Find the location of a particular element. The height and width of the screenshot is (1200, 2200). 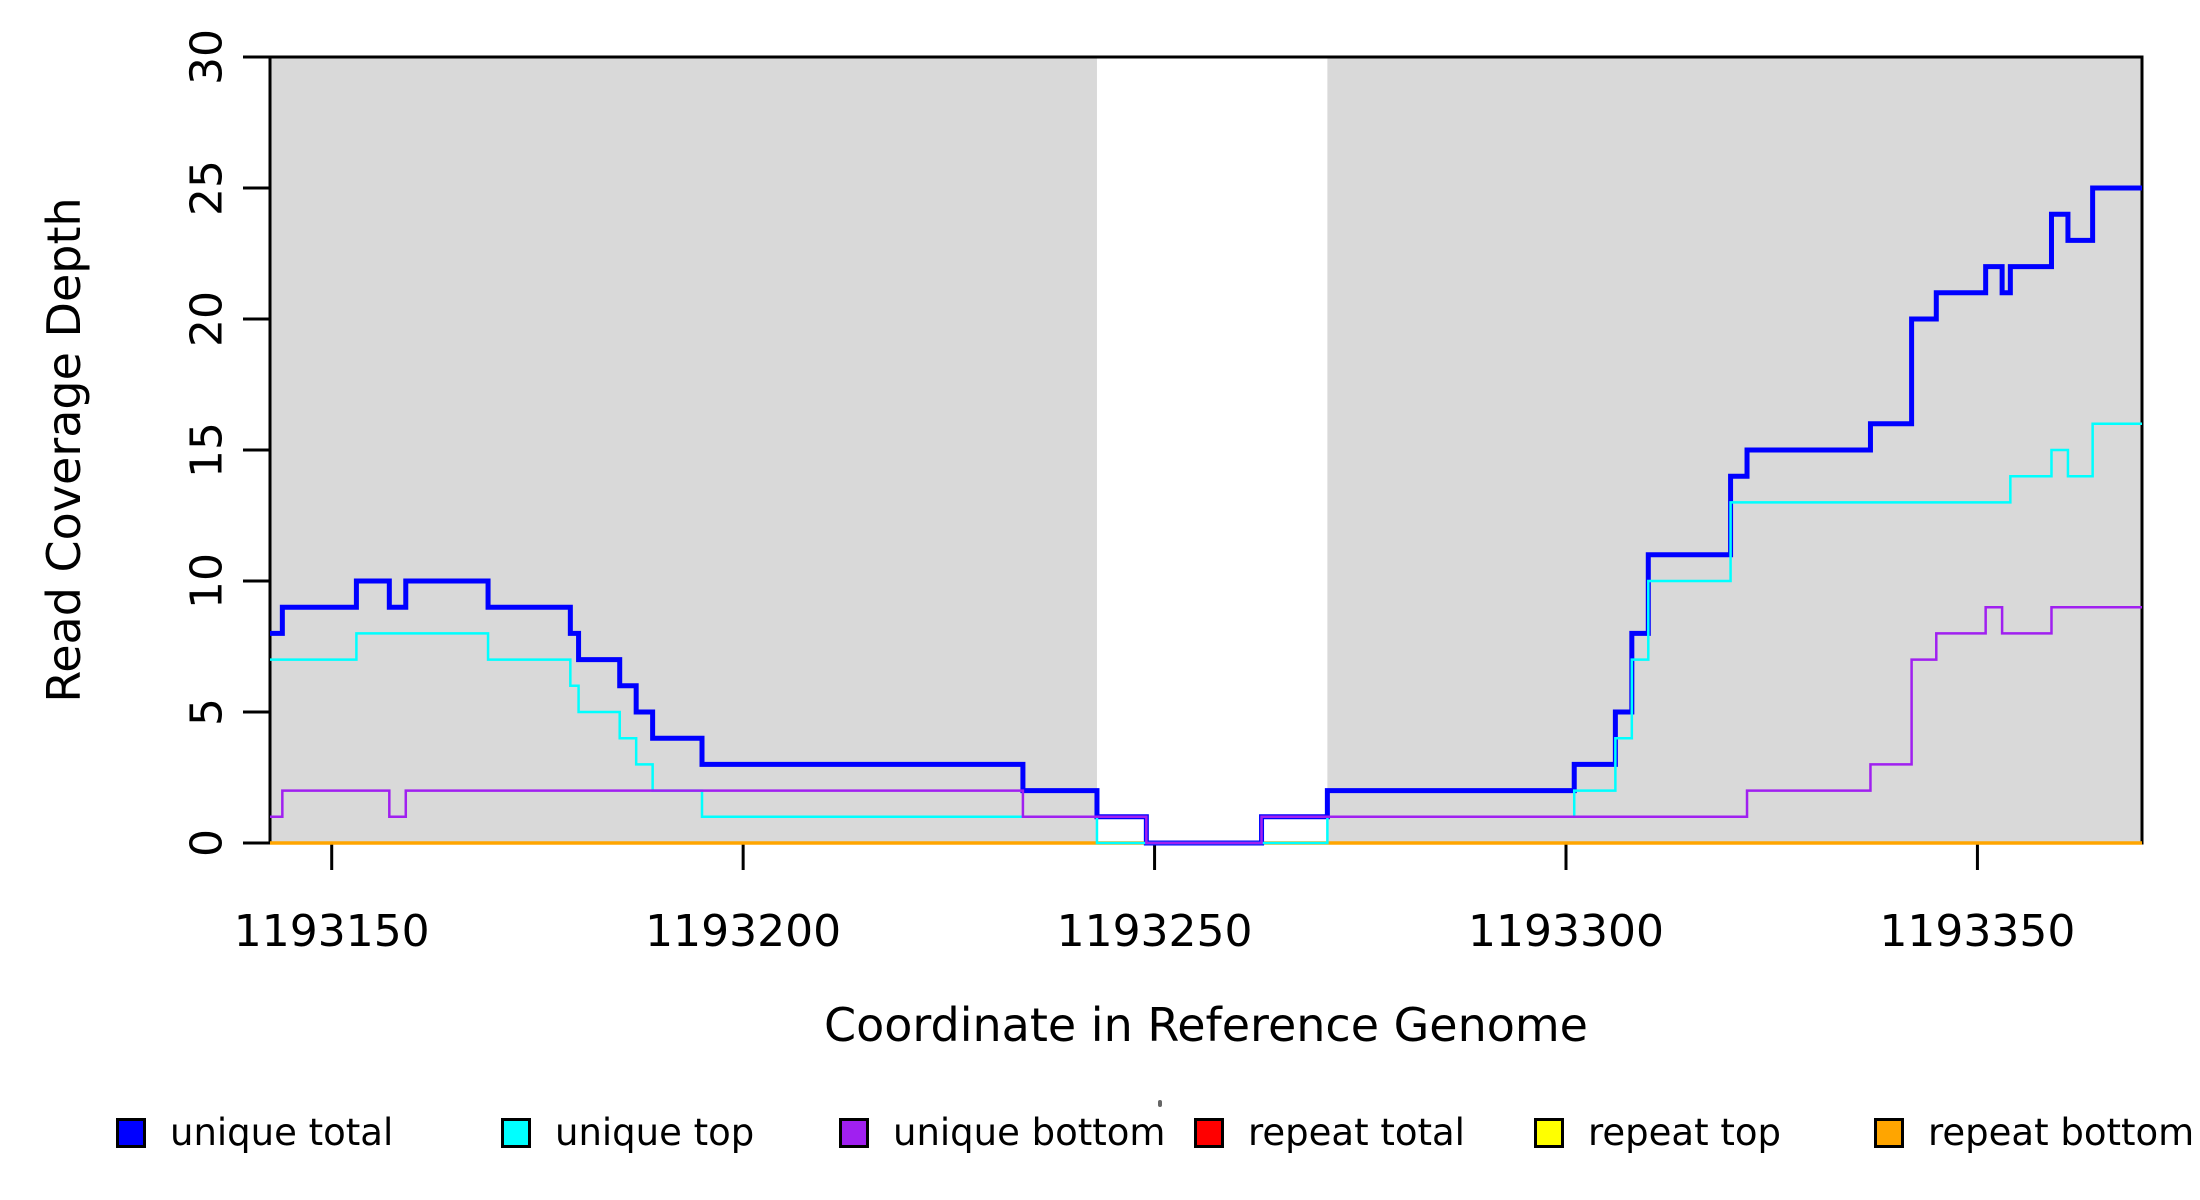

y-tick-label: 5 is located at coordinates (206, 712).